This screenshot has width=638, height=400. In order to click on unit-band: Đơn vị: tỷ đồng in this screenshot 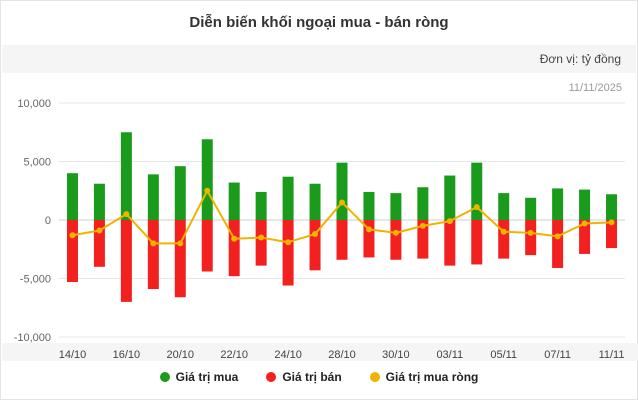, I will do `click(319, 59)`.